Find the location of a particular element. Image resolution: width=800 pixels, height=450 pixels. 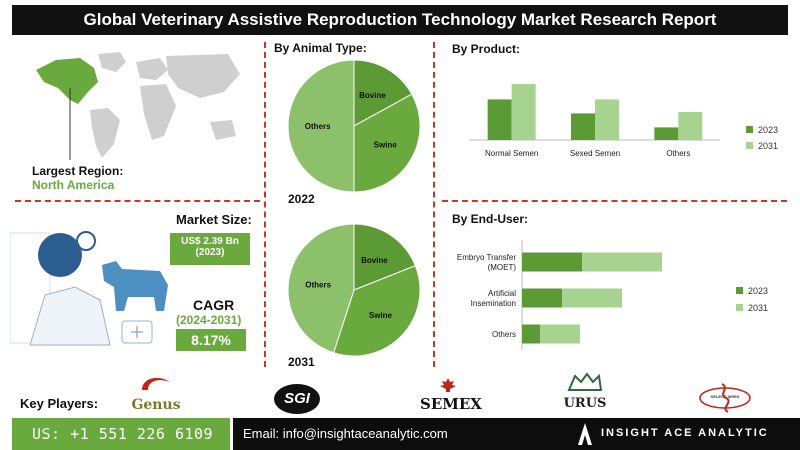

vet-illustration is located at coordinates (89, 288).